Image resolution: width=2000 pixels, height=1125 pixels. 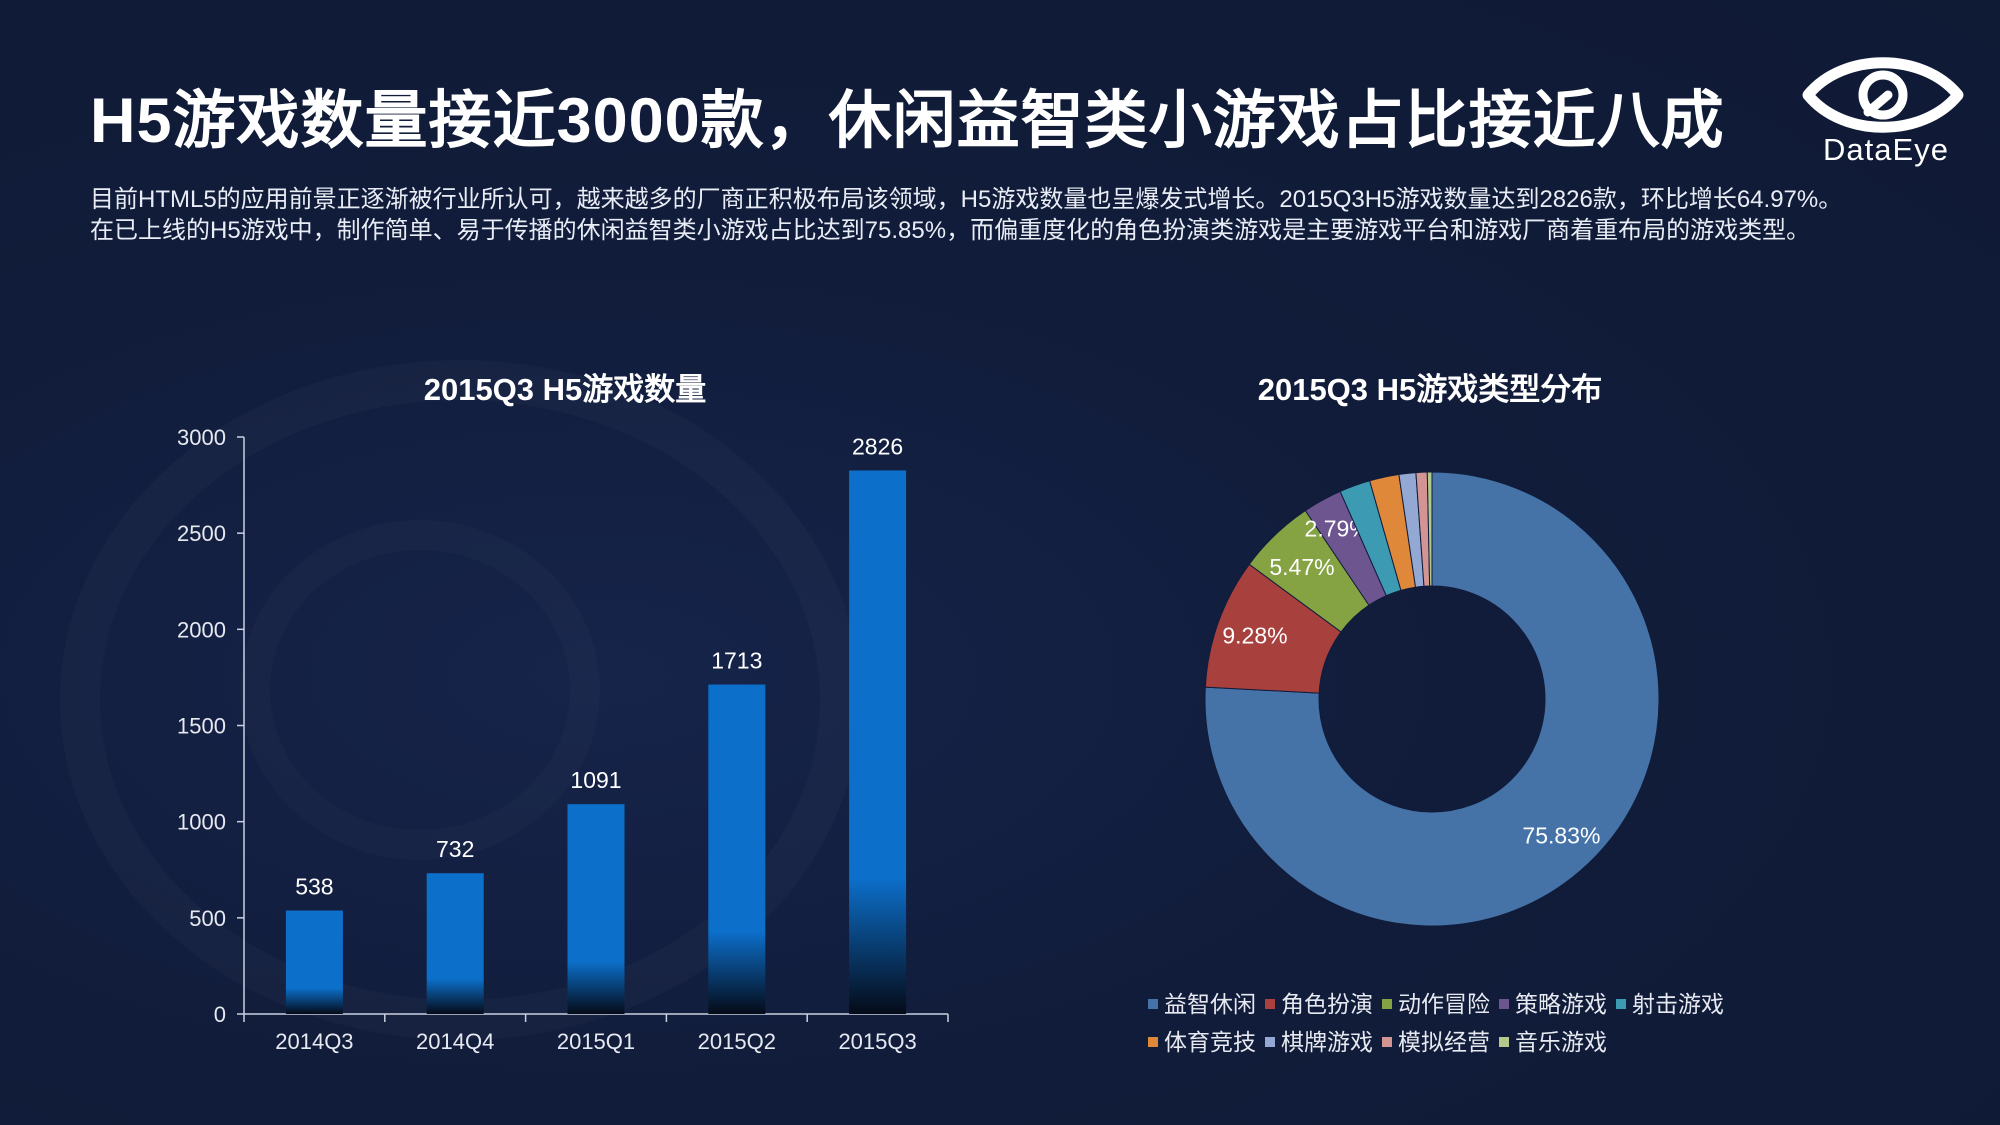 I want to click on legend-label: 模拟经营, so click(x=1444, y=1042).